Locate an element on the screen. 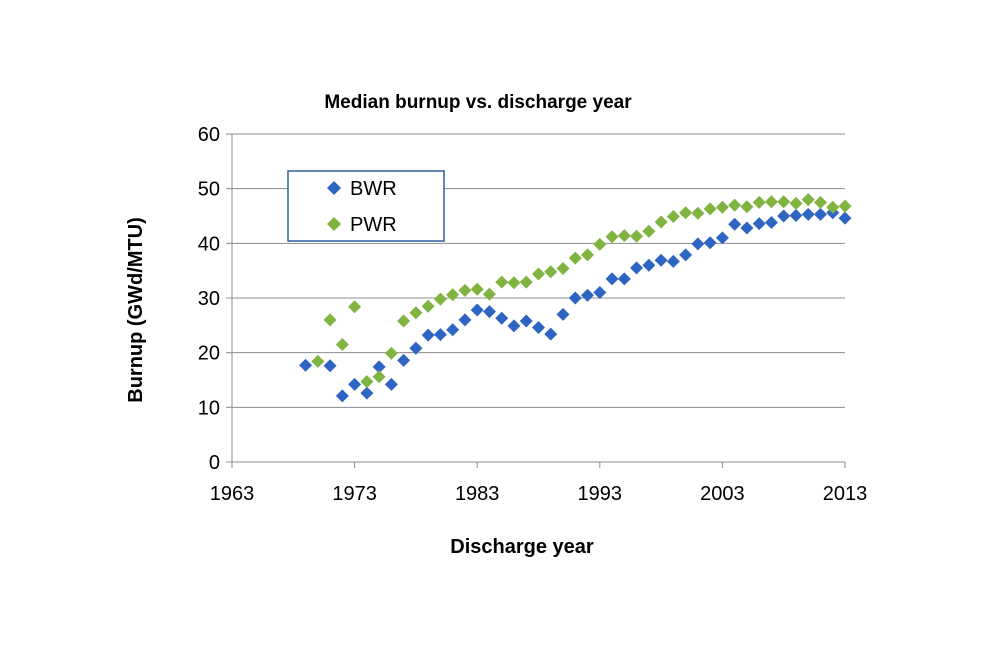 The image size is (1006, 649). y-tick-label: 40 is located at coordinates (209, 244).